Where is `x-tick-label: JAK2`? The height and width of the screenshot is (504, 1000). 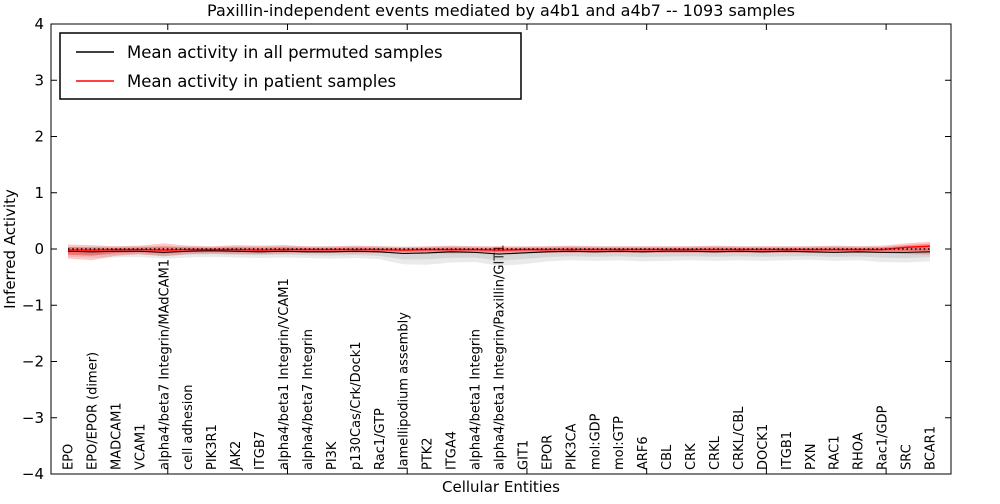 x-tick-label: JAK2 is located at coordinates (236, 456).